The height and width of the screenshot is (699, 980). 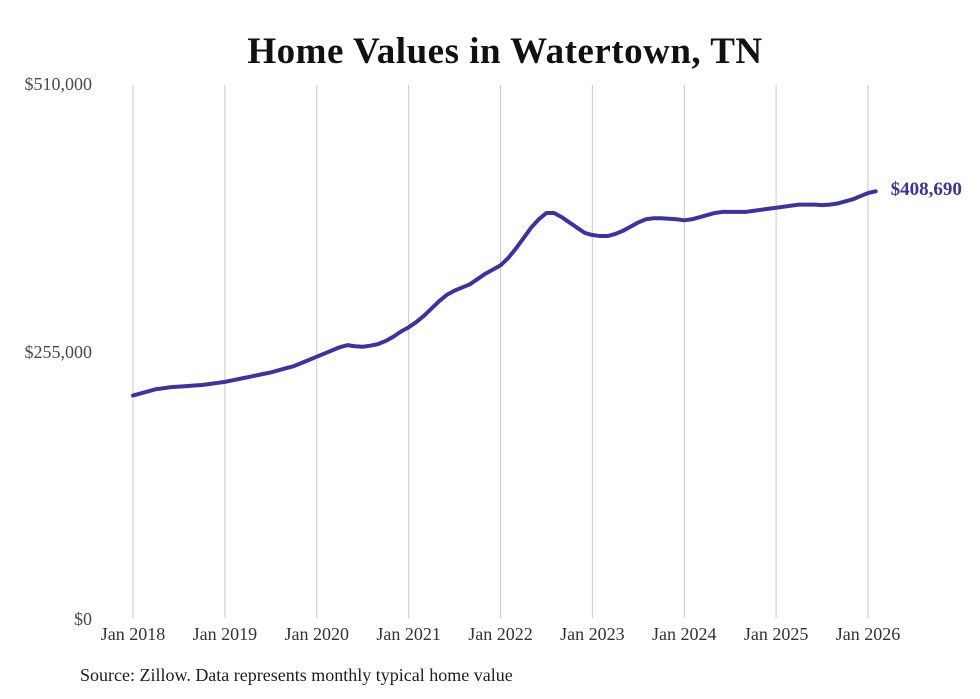 I want to click on x-tick-label: Jan 2026, so click(x=868, y=634).